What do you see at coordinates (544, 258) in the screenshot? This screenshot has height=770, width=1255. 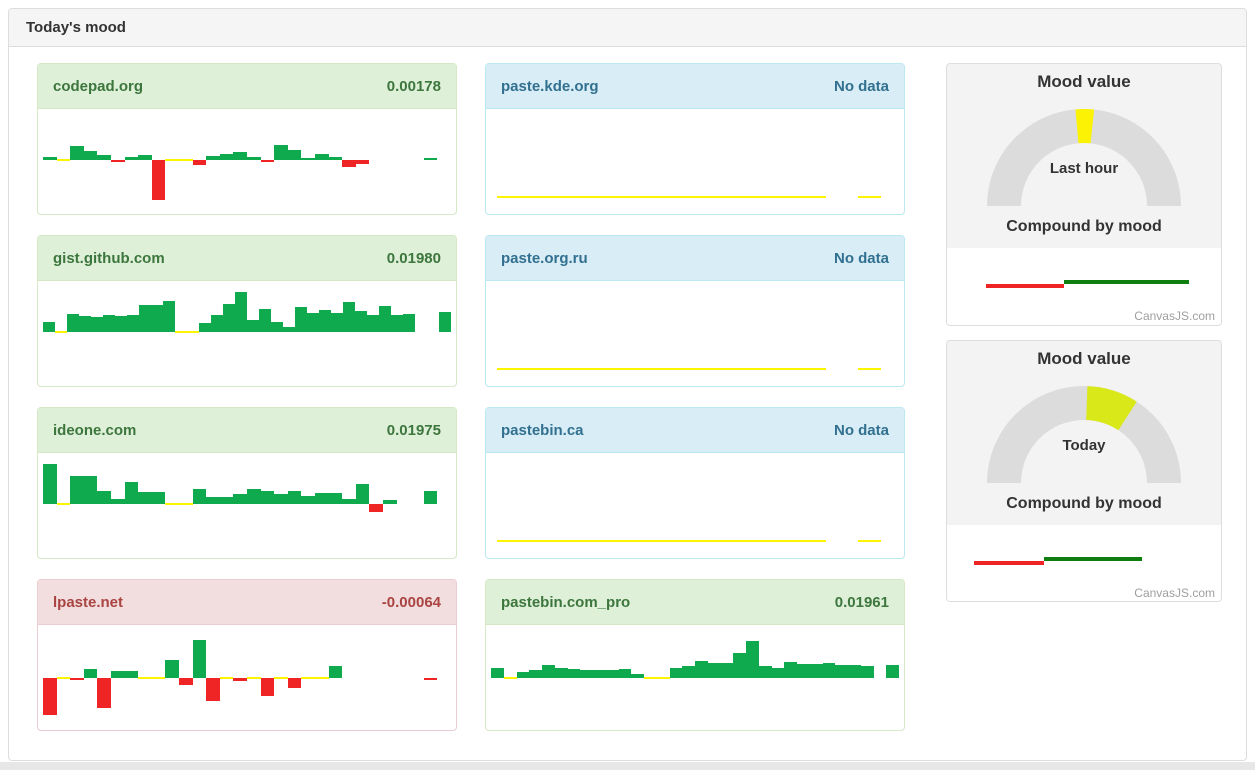 I see `site-name: paste.org.ru` at bounding box center [544, 258].